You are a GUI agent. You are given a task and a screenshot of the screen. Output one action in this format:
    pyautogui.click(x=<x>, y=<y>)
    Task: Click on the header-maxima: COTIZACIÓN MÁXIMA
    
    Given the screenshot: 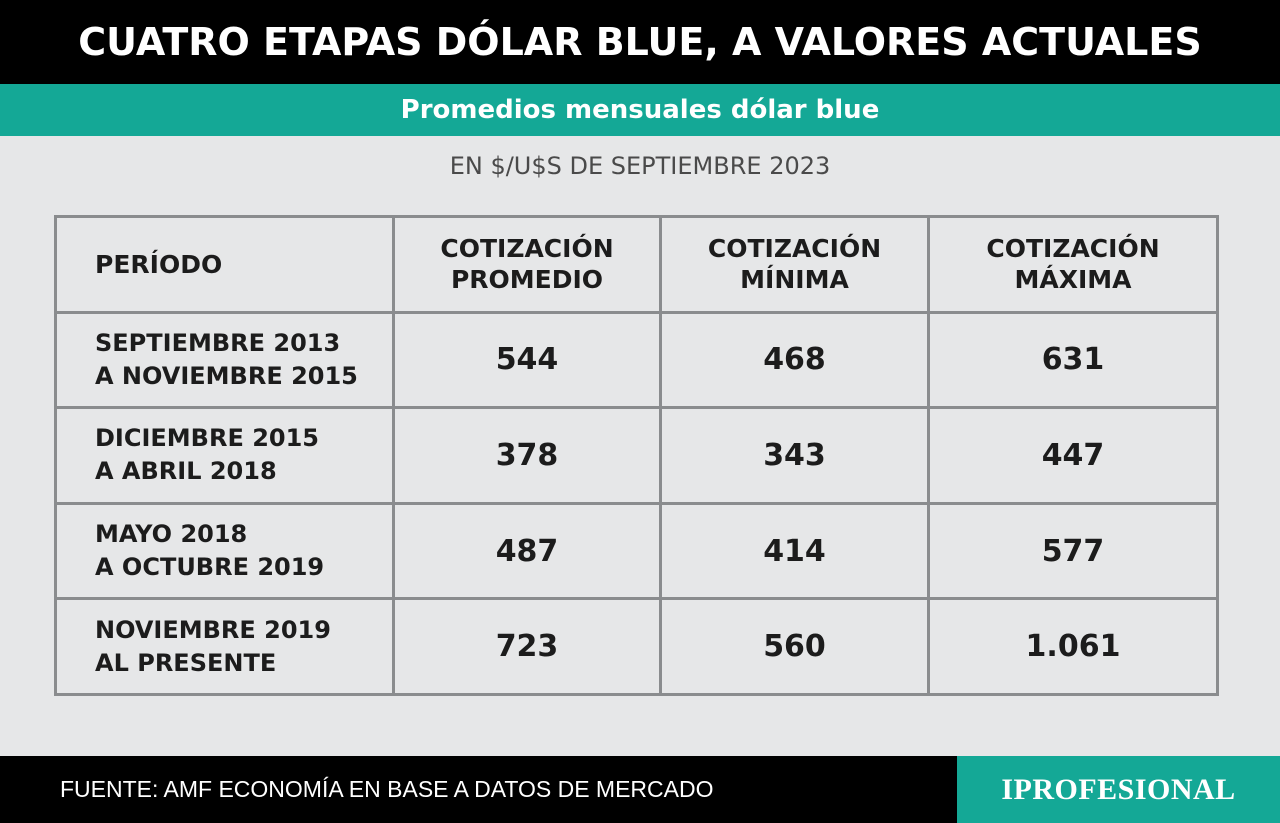 What is the action you would take?
    pyautogui.click(x=1073, y=264)
    